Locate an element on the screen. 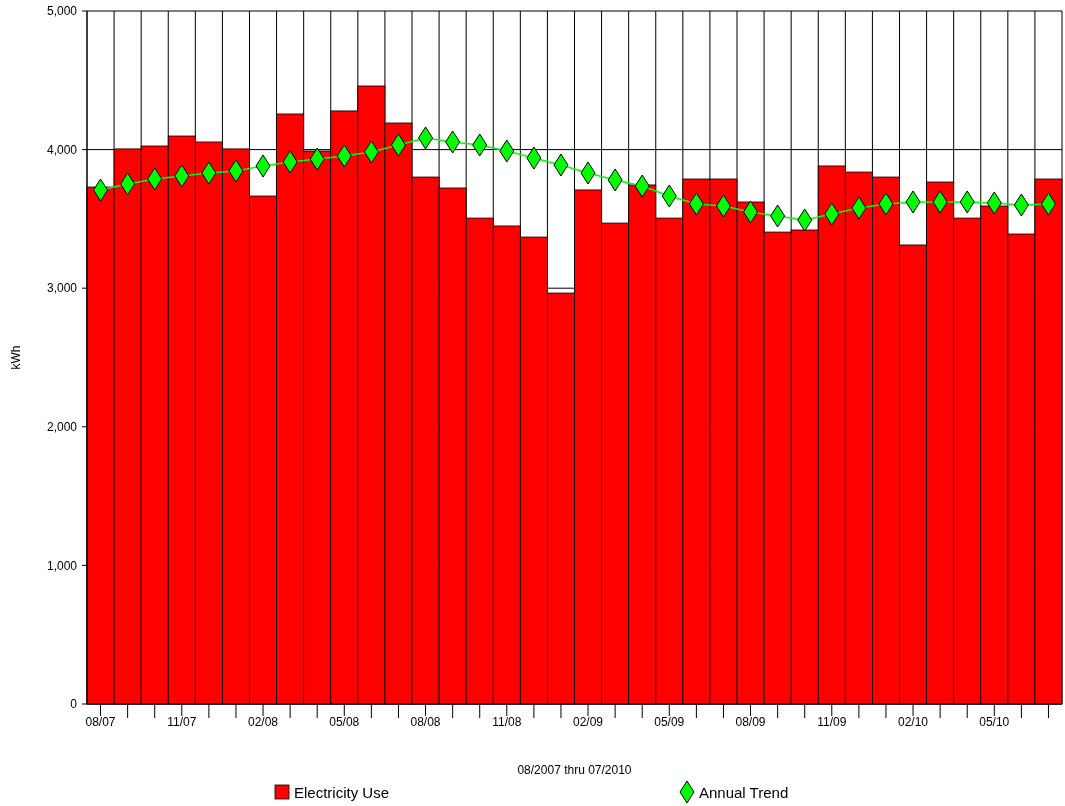 The image size is (1065, 806). legend-label: Electricity Use is located at coordinates (342, 792).